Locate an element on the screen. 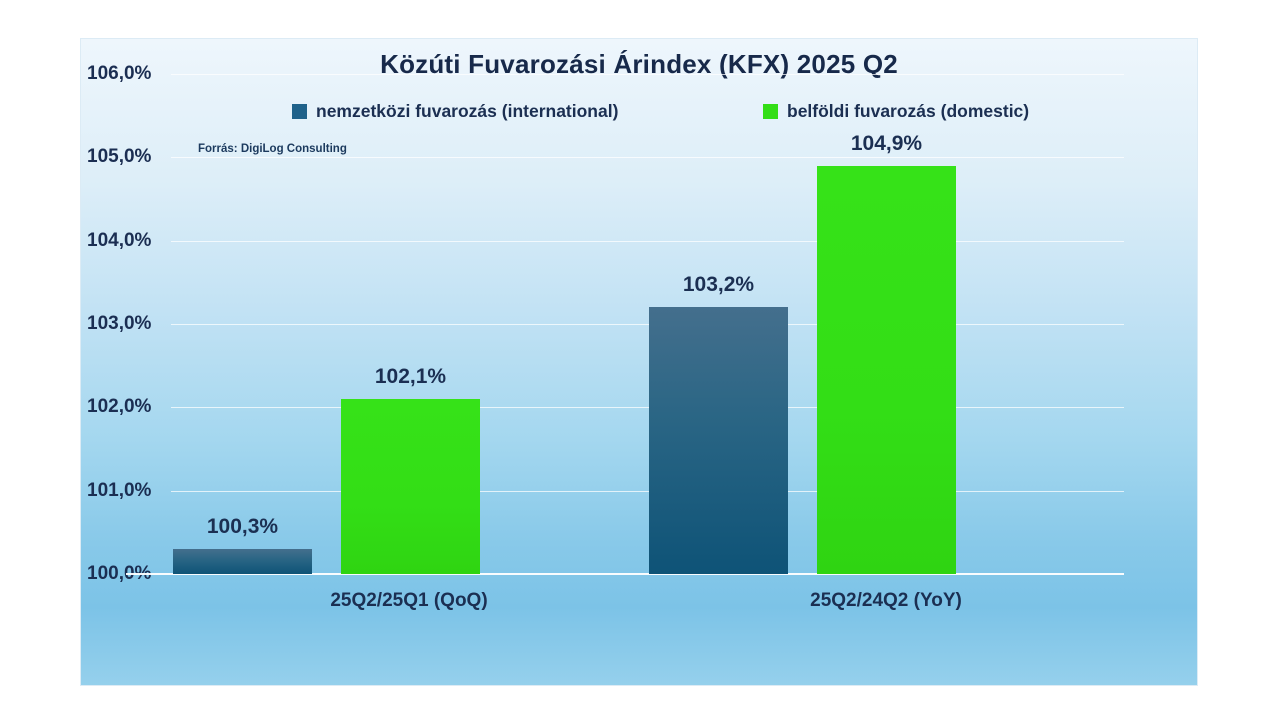 This screenshot has height=720, width=1280. legend-item-domestic: belföldi fuvarozás (domestic) is located at coordinates (896, 111).